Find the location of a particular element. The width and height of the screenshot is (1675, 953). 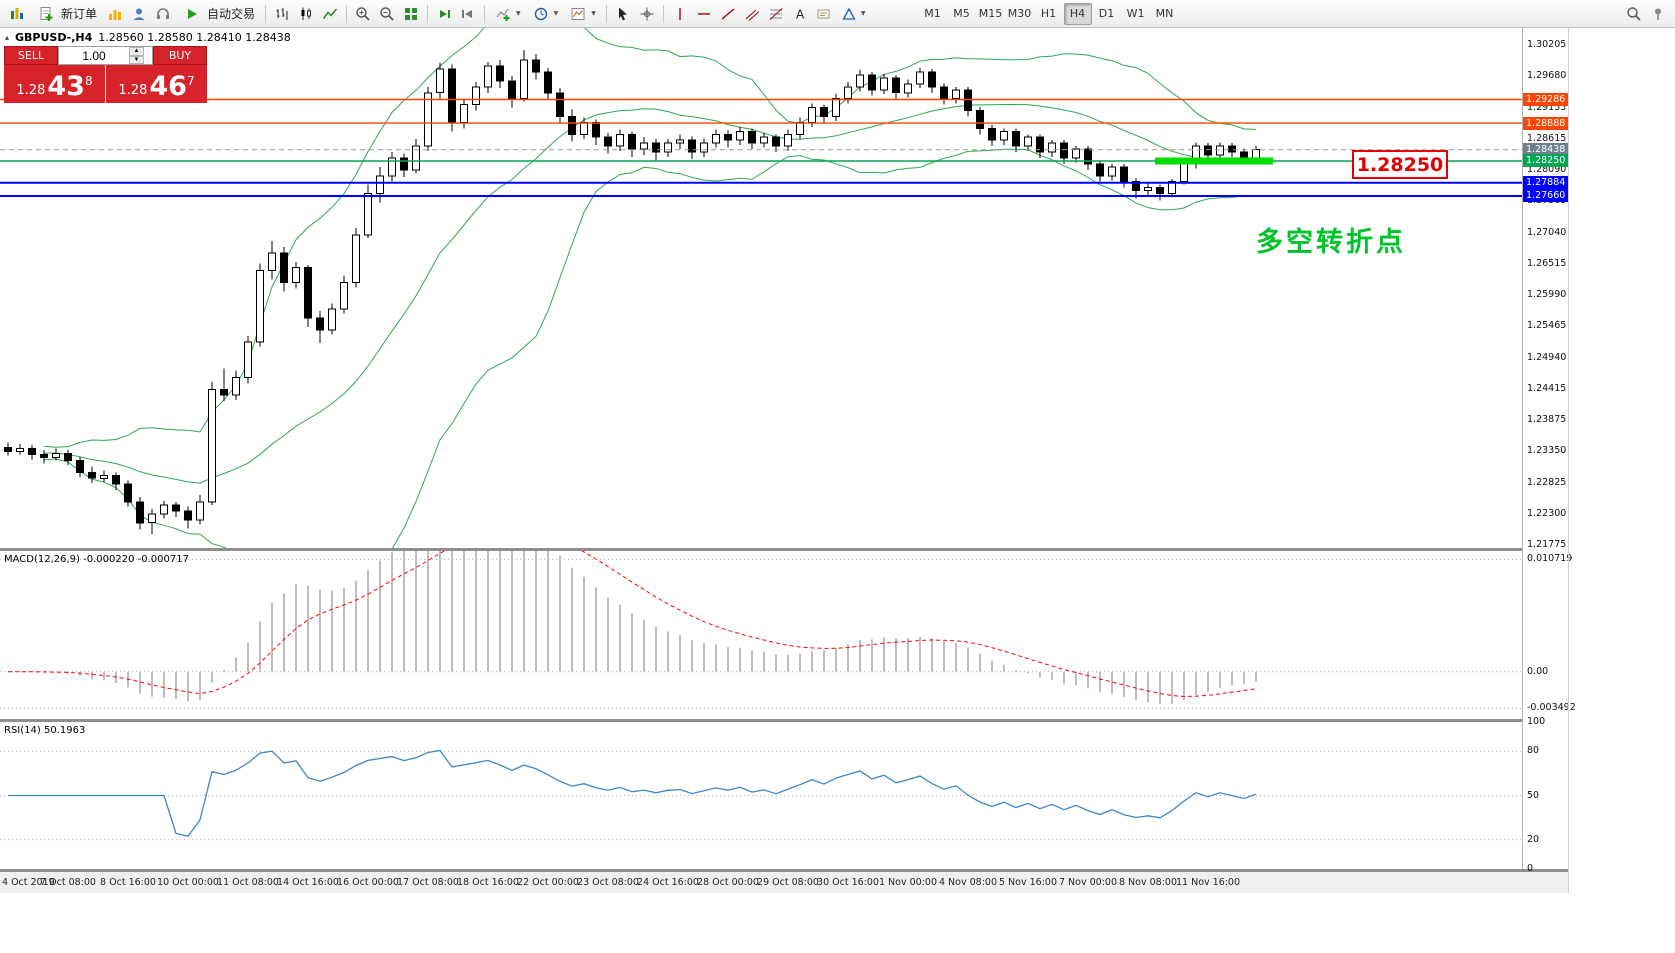

time-axis-label: 5 Nov 16:00 is located at coordinates (1028, 882).